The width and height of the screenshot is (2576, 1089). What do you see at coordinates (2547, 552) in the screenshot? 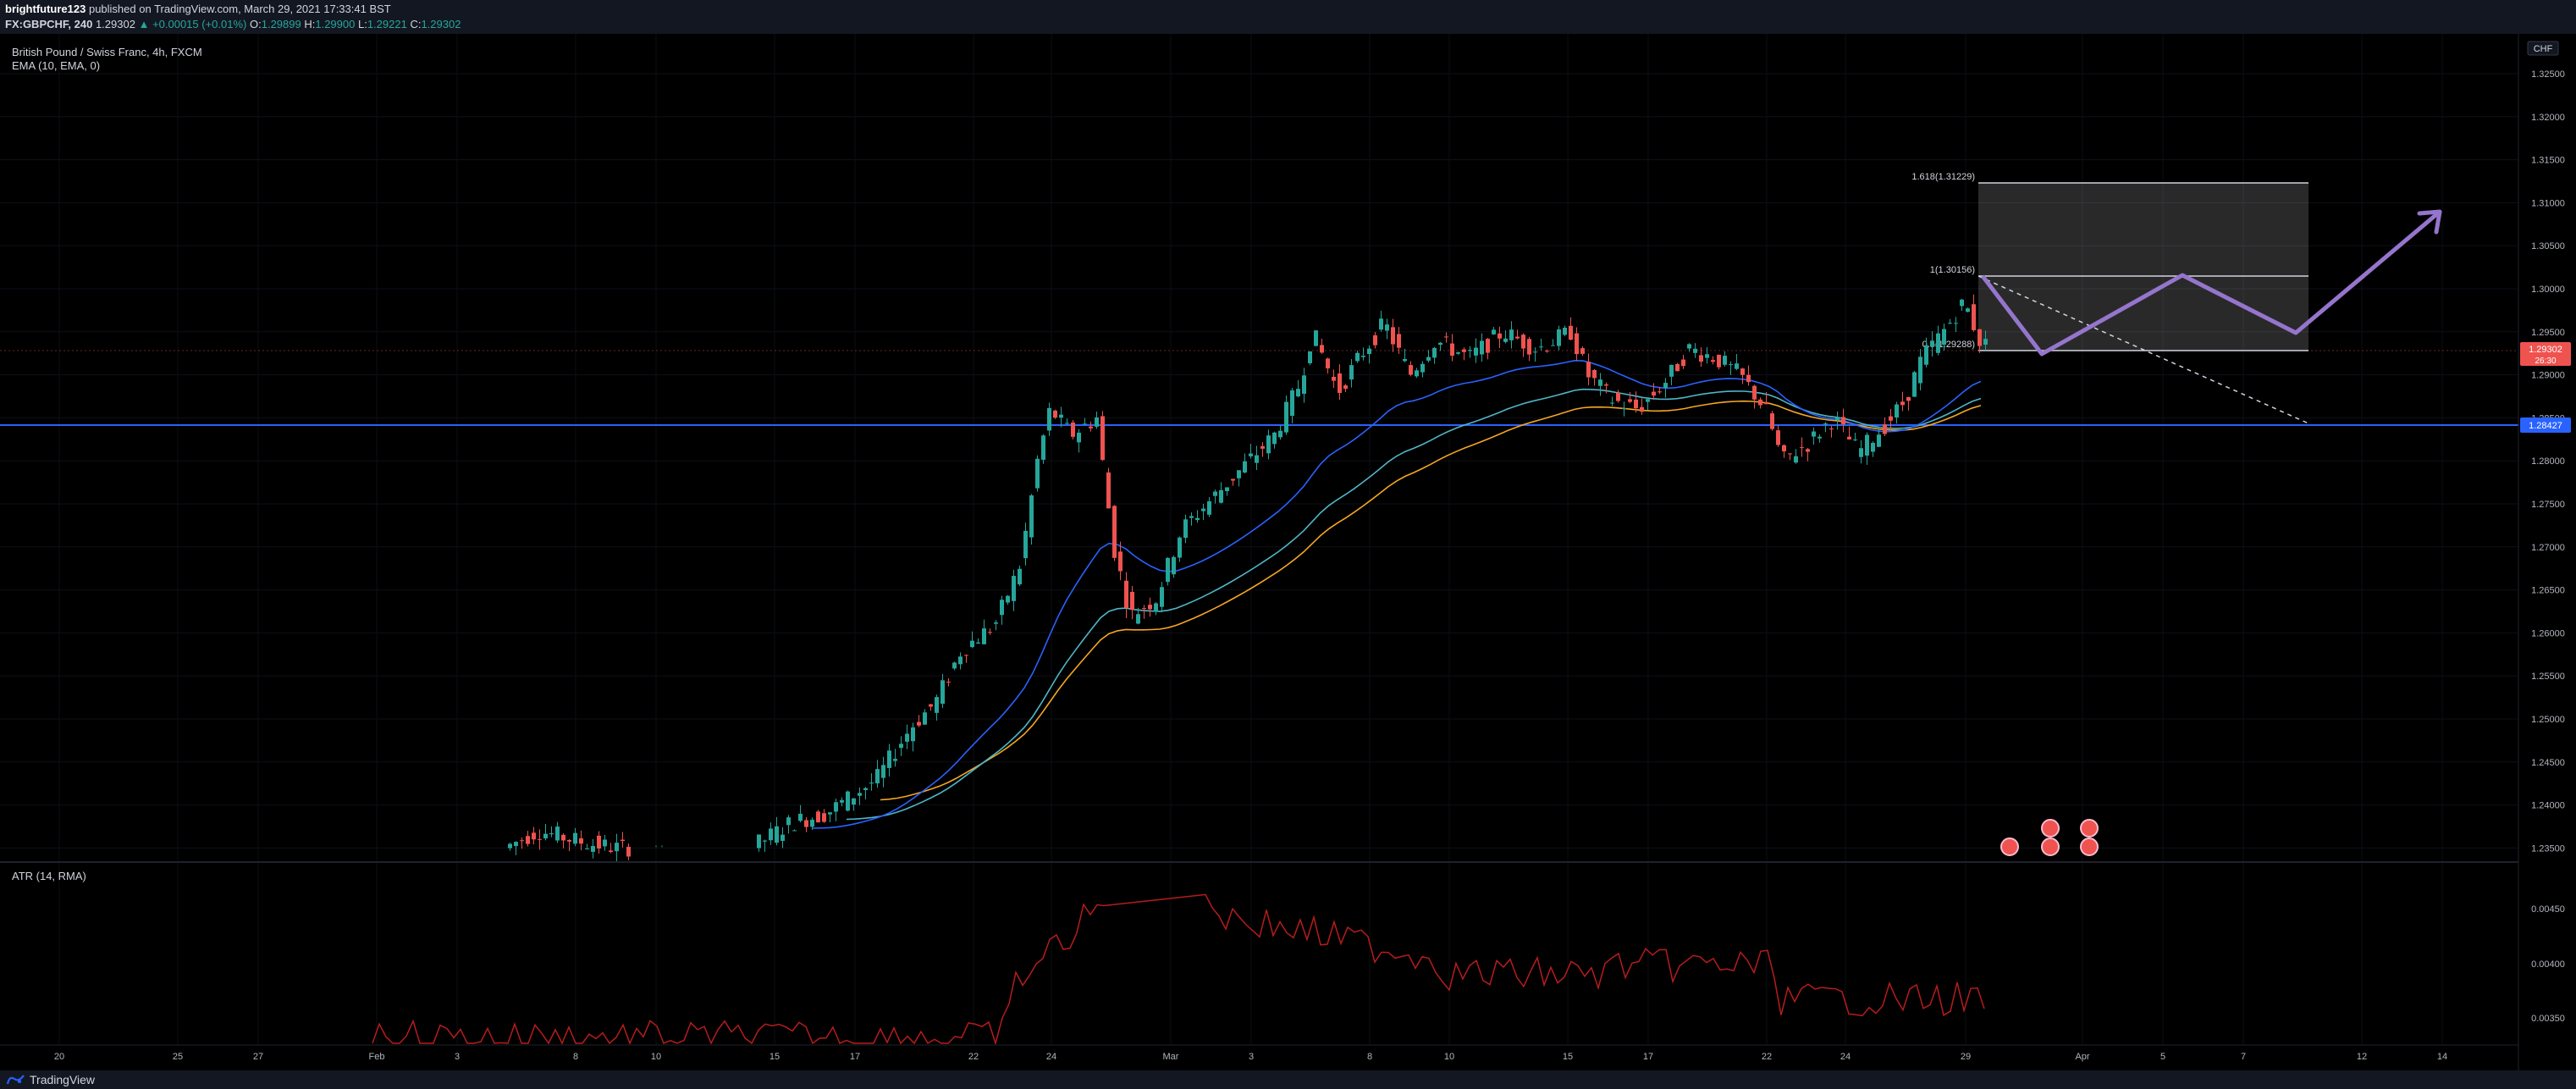
I see `price-axis` at bounding box center [2547, 552].